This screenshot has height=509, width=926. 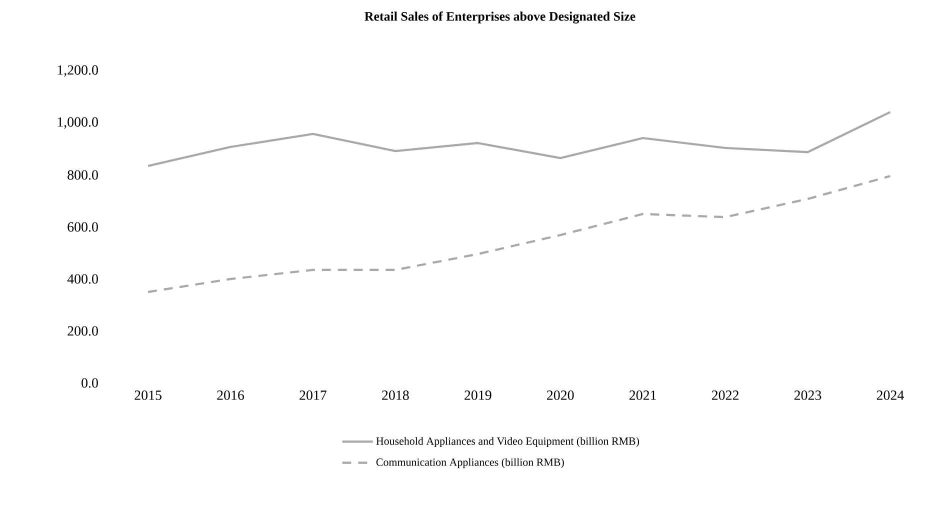 I want to click on chart-title: Retail Sales of Enterprises above Designated Size, so click(x=500, y=18).